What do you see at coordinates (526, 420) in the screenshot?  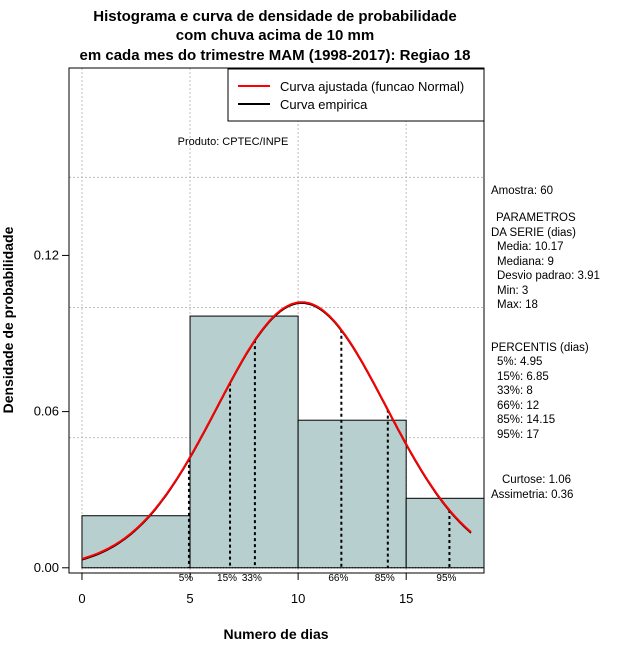 I see `stat-p85: 85%: 14.15` at bounding box center [526, 420].